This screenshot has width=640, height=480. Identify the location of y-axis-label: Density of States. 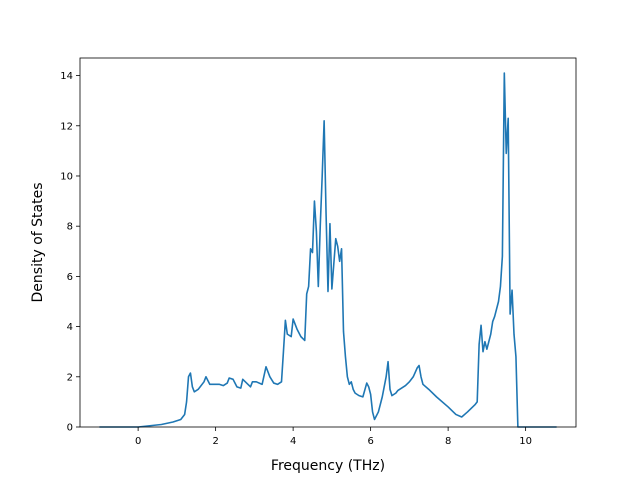
(38, 243).